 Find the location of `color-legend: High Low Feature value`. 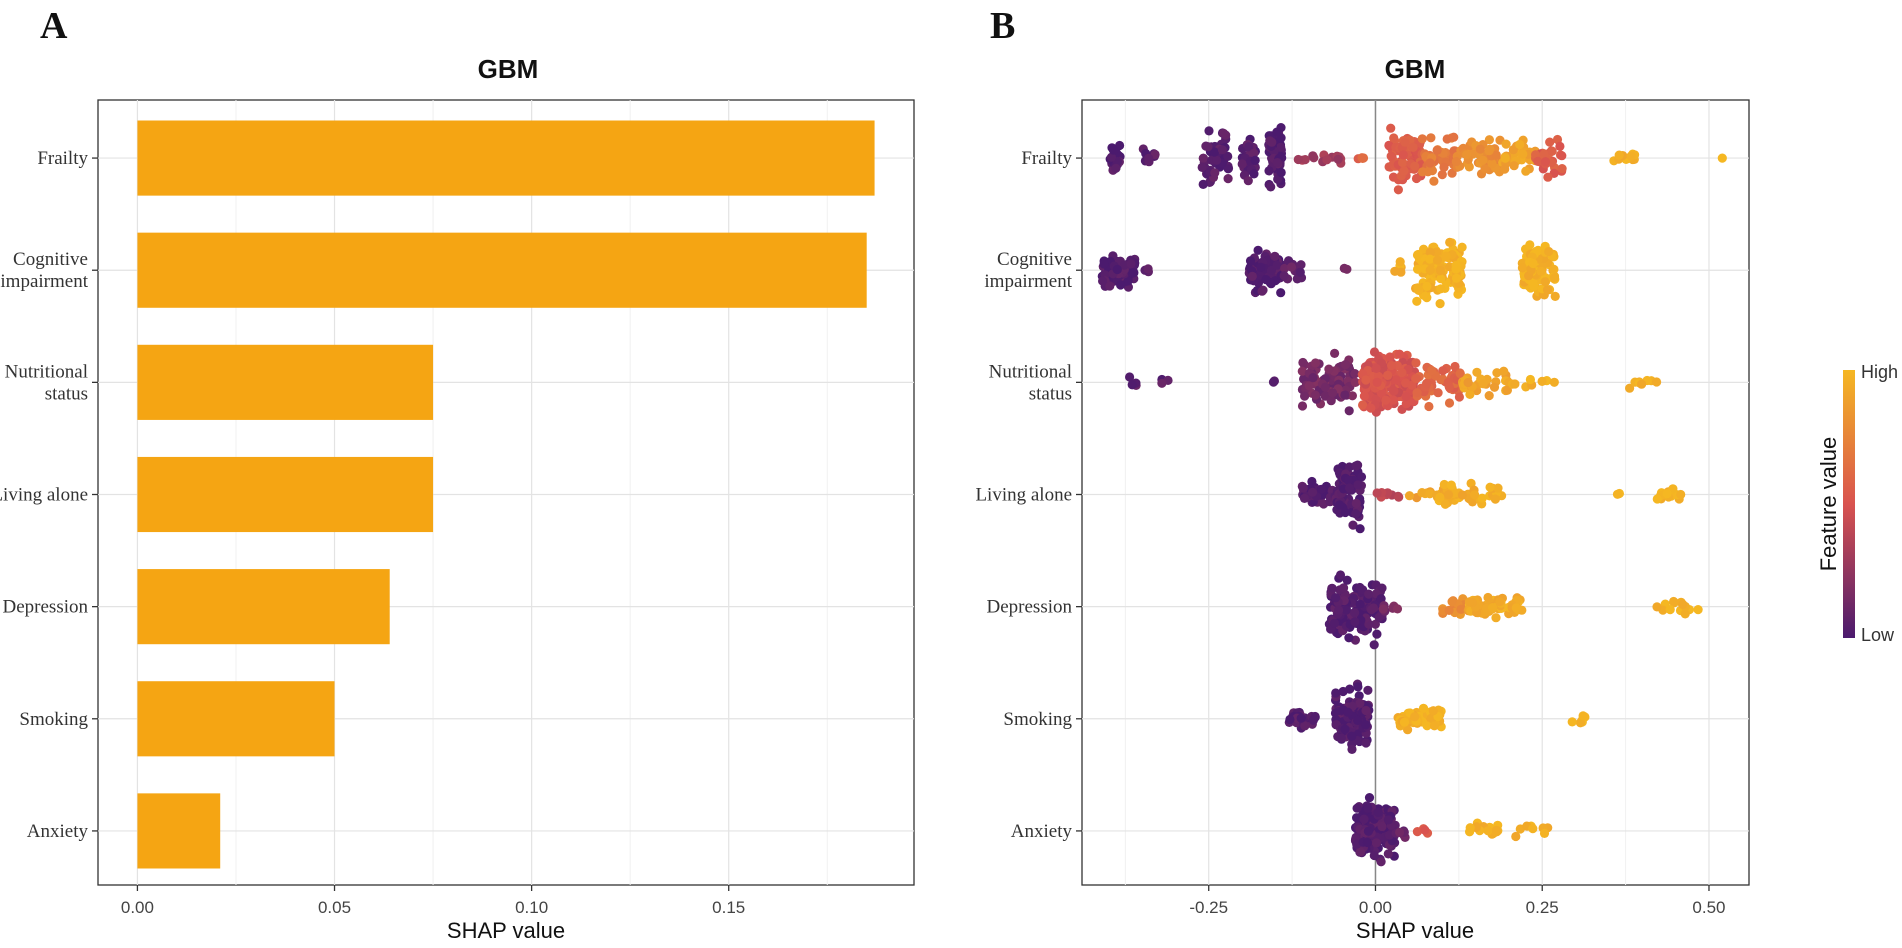

color-legend: High Low Feature value is located at coordinates (1857, 503).